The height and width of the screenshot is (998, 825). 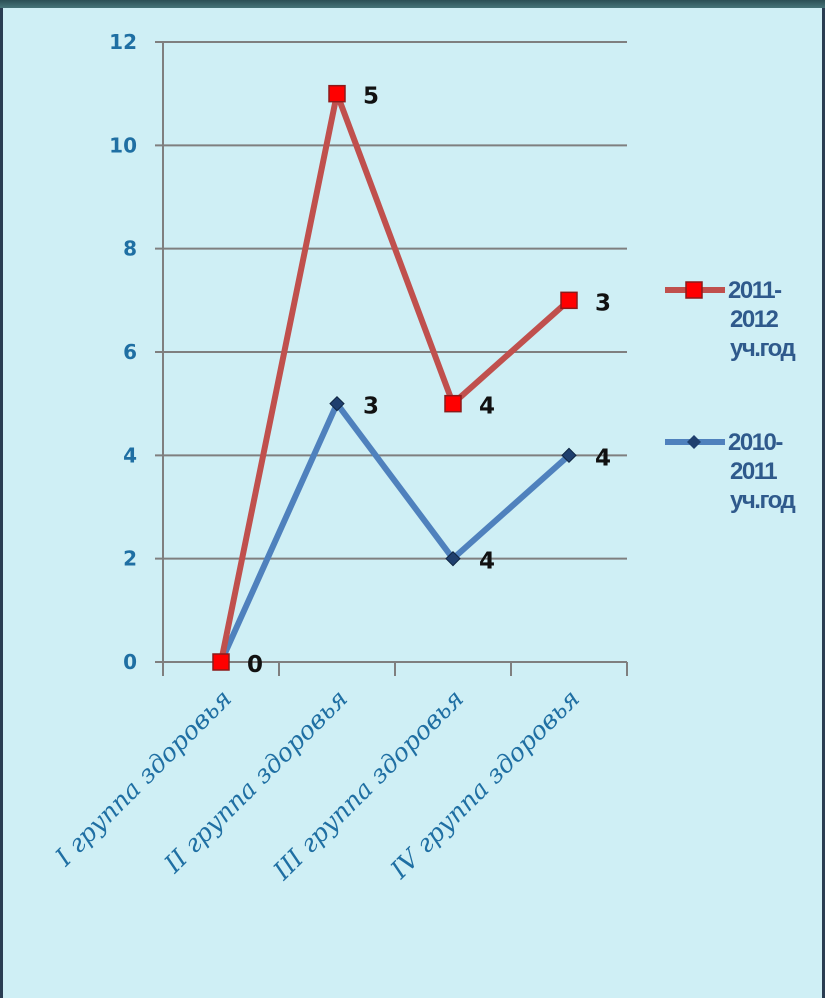 What do you see at coordinates (123, 145) in the screenshot?
I see `y-tick-label-10: 10` at bounding box center [123, 145].